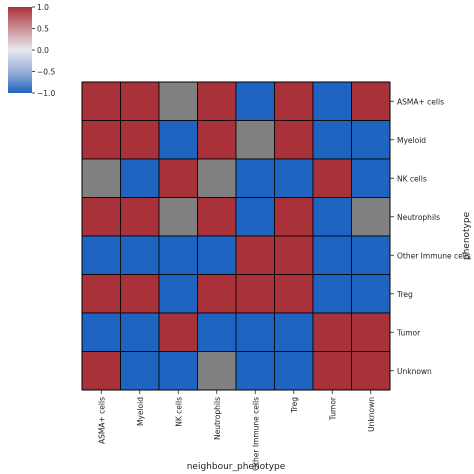 The image size is (474, 474). I want to click on x-tick-label: Other Immune cells, so click(255, 434).